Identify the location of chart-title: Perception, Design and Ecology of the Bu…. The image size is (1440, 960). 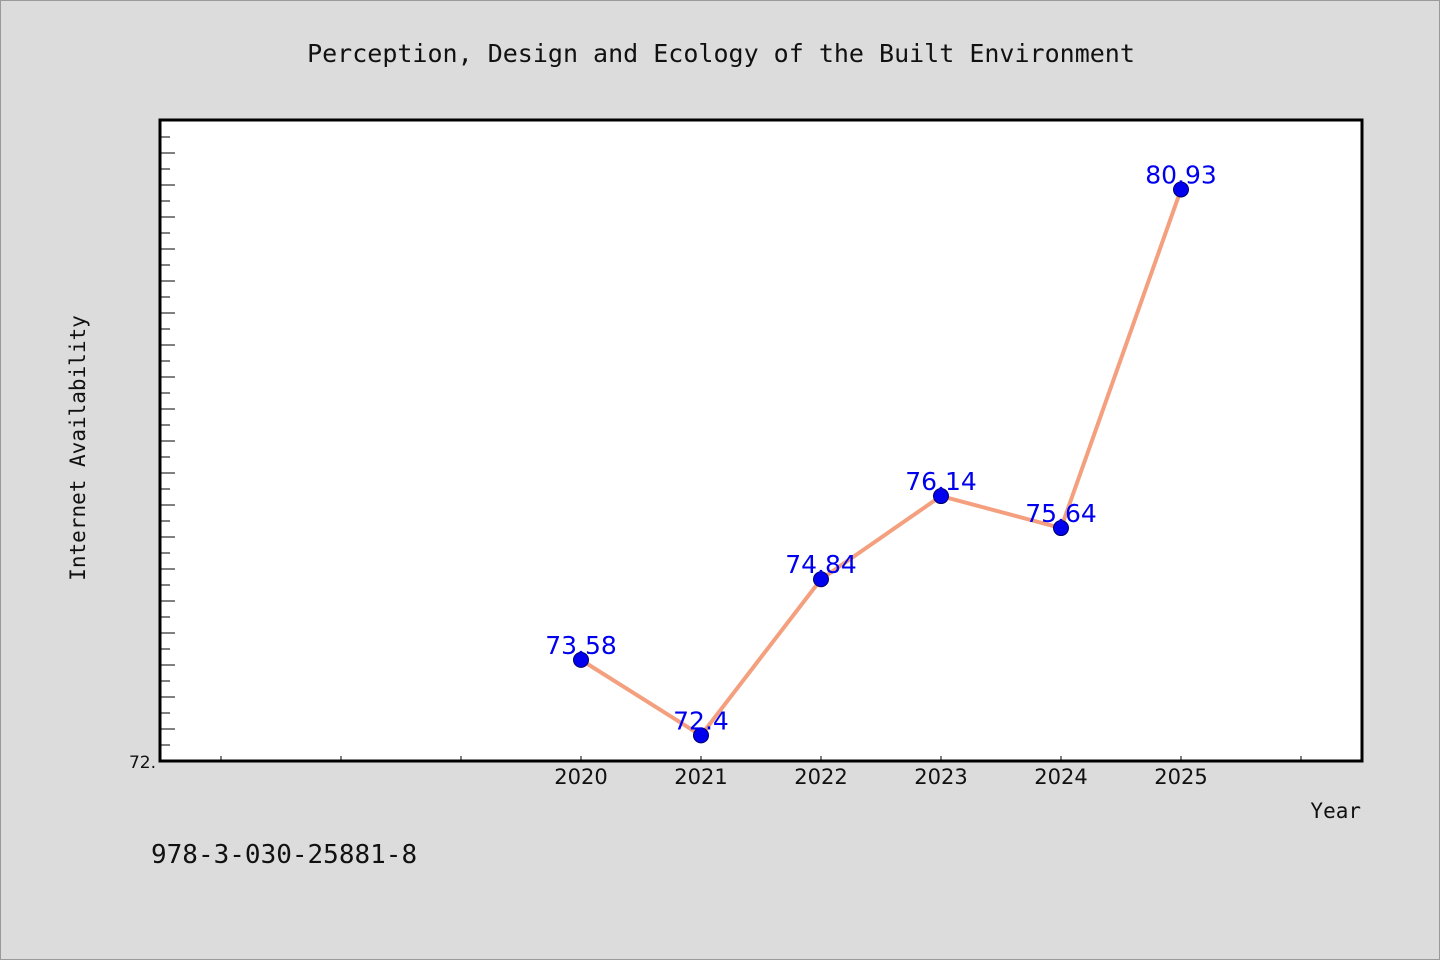
(721, 53).